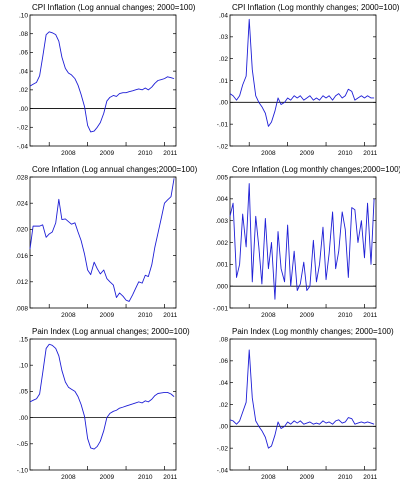 This screenshot has height=486, width=400. What do you see at coordinates (221, 286) in the screenshot?
I see `y-tick-label: .000` at bounding box center [221, 286].